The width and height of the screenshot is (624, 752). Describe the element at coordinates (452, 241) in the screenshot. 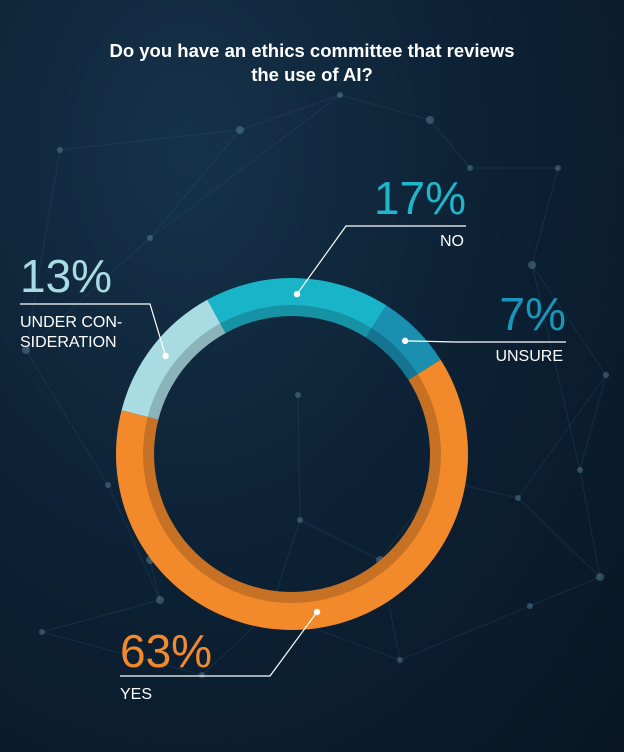

I see `category-label-no: NO` at that location.